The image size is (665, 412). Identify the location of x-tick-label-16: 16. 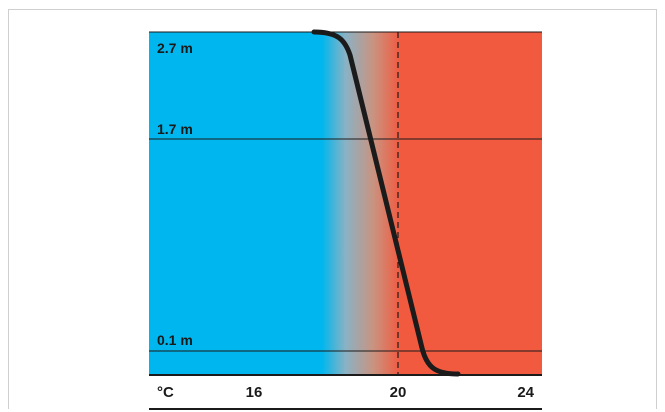
(254, 392).